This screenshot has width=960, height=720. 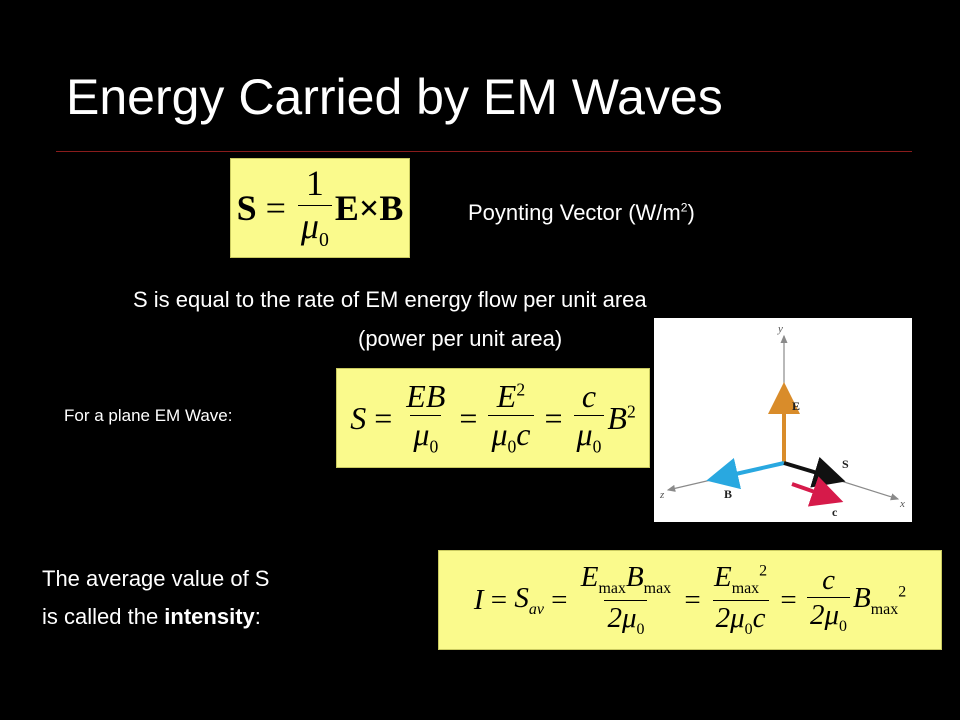 What do you see at coordinates (817, 491) in the screenshot?
I see `c-vector` at bounding box center [817, 491].